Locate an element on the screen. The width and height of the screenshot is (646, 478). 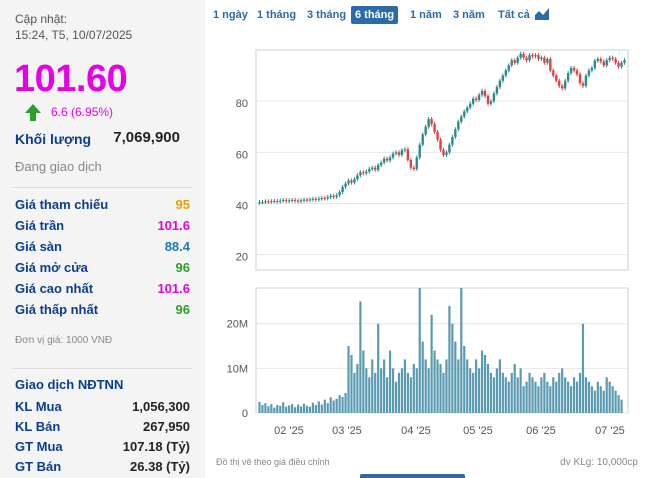
price-row-label: Giá thấp nhất is located at coordinates (57, 309).